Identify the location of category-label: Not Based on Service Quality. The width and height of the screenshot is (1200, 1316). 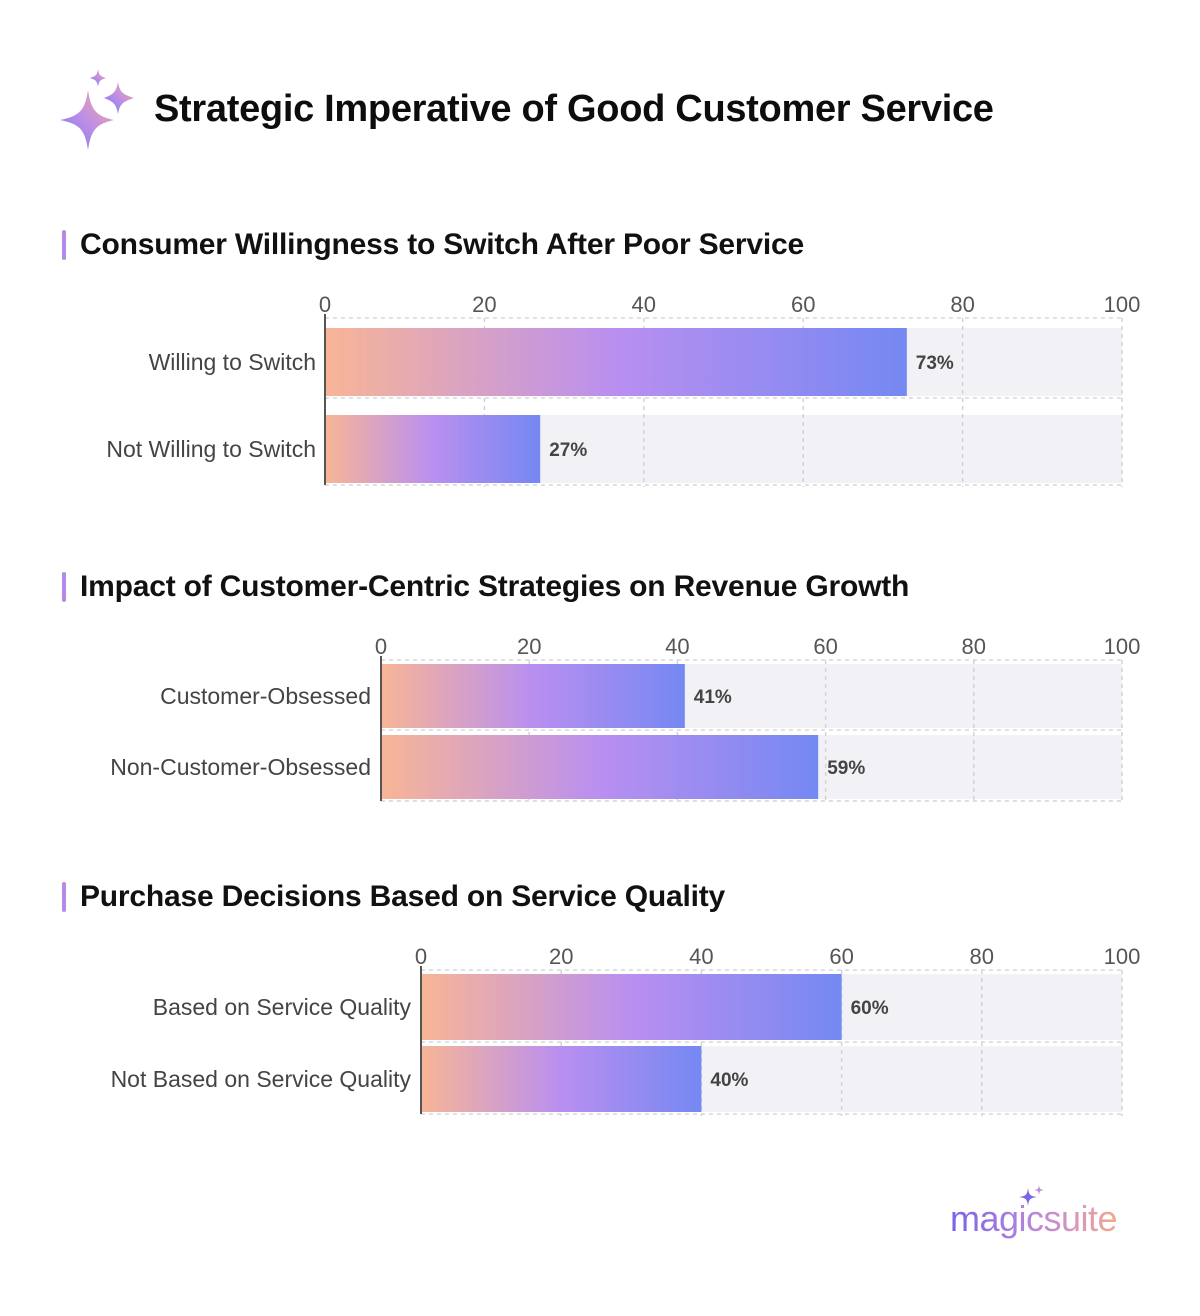
(261, 1079).